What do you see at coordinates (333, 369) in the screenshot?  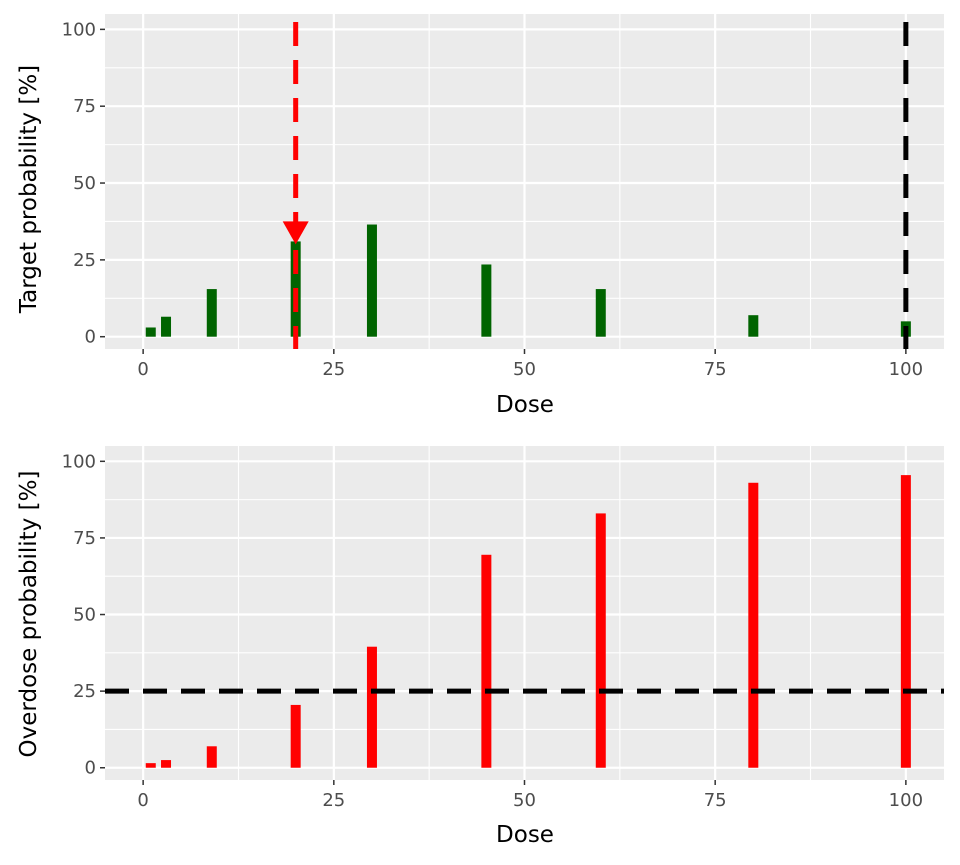 I see `target-x-tick-label: 25` at bounding box center [333, 369].